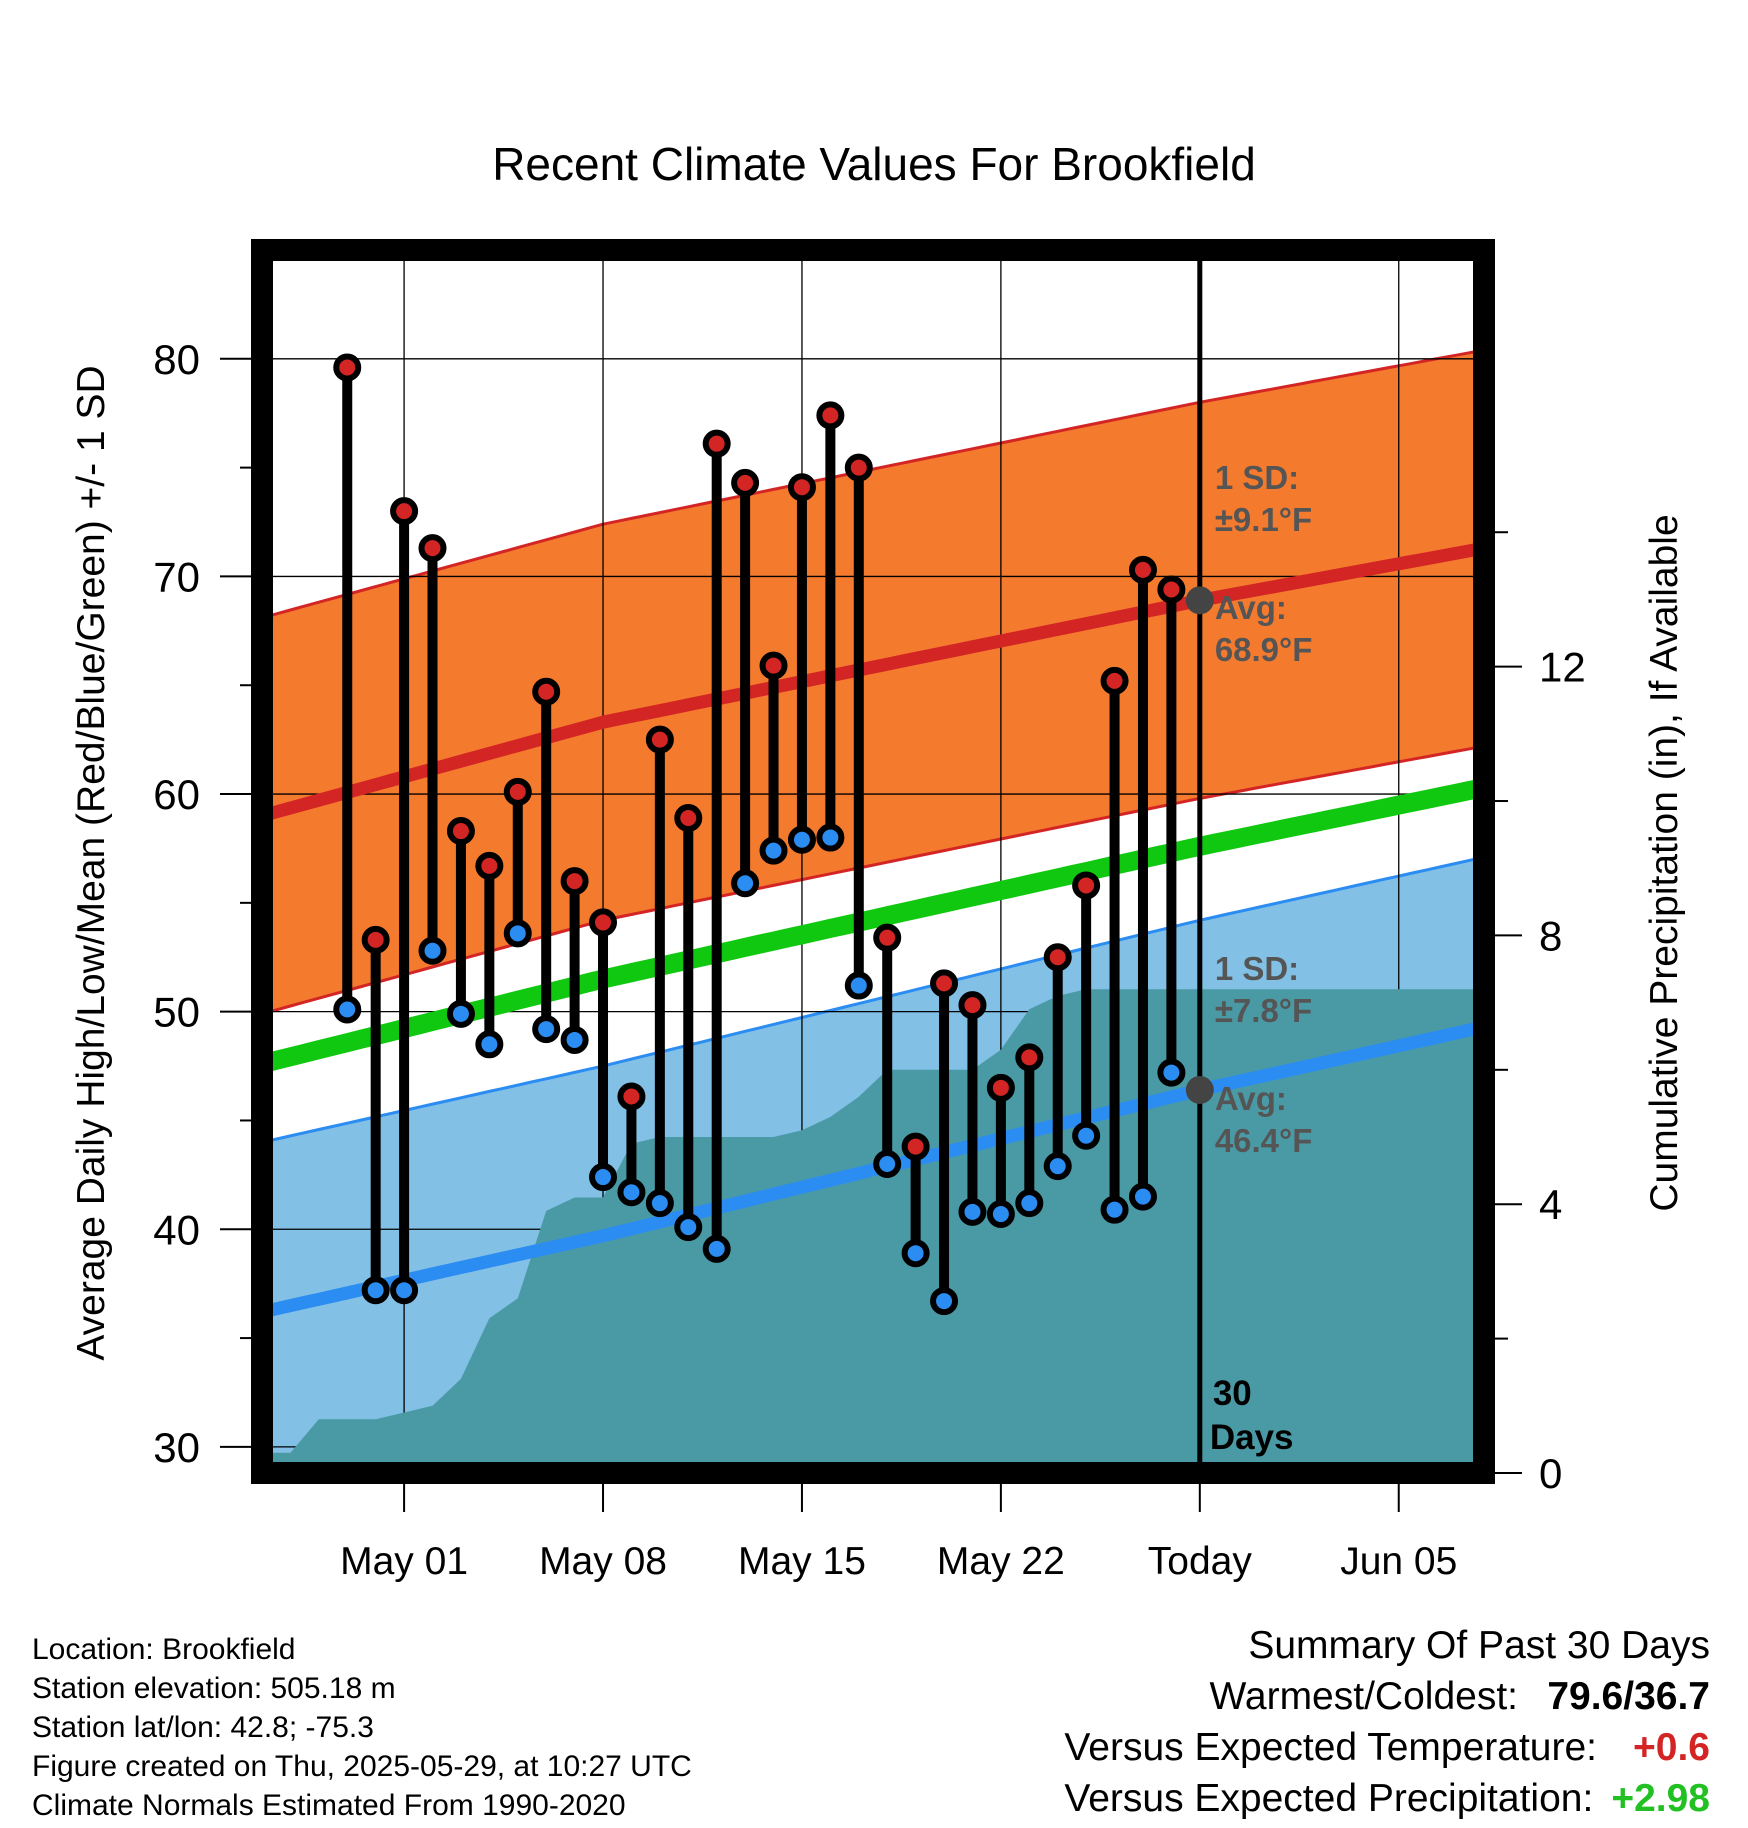 This screenshot has width=1748, height=1828. What do you see at coordinates (1199, 600) in the screenshot?
I see `today-normal-high-dot` at bounding box center [1199, 600].